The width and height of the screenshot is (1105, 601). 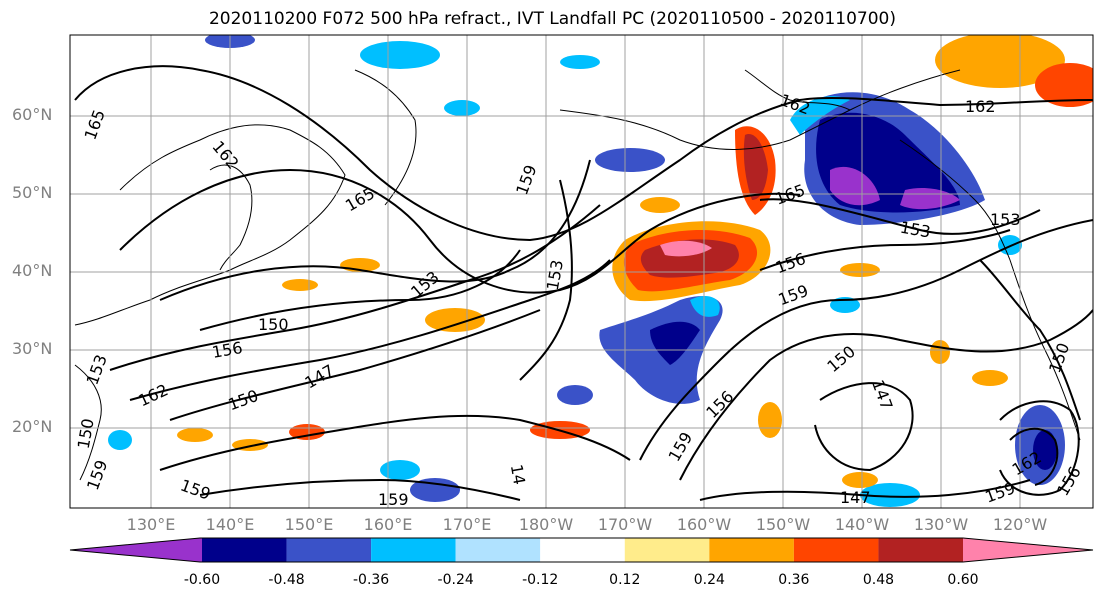 What do you see at coordinates (309, 524) in the screenshot?
I see `lon-label: 150°E` at bounding box center [309, 524].